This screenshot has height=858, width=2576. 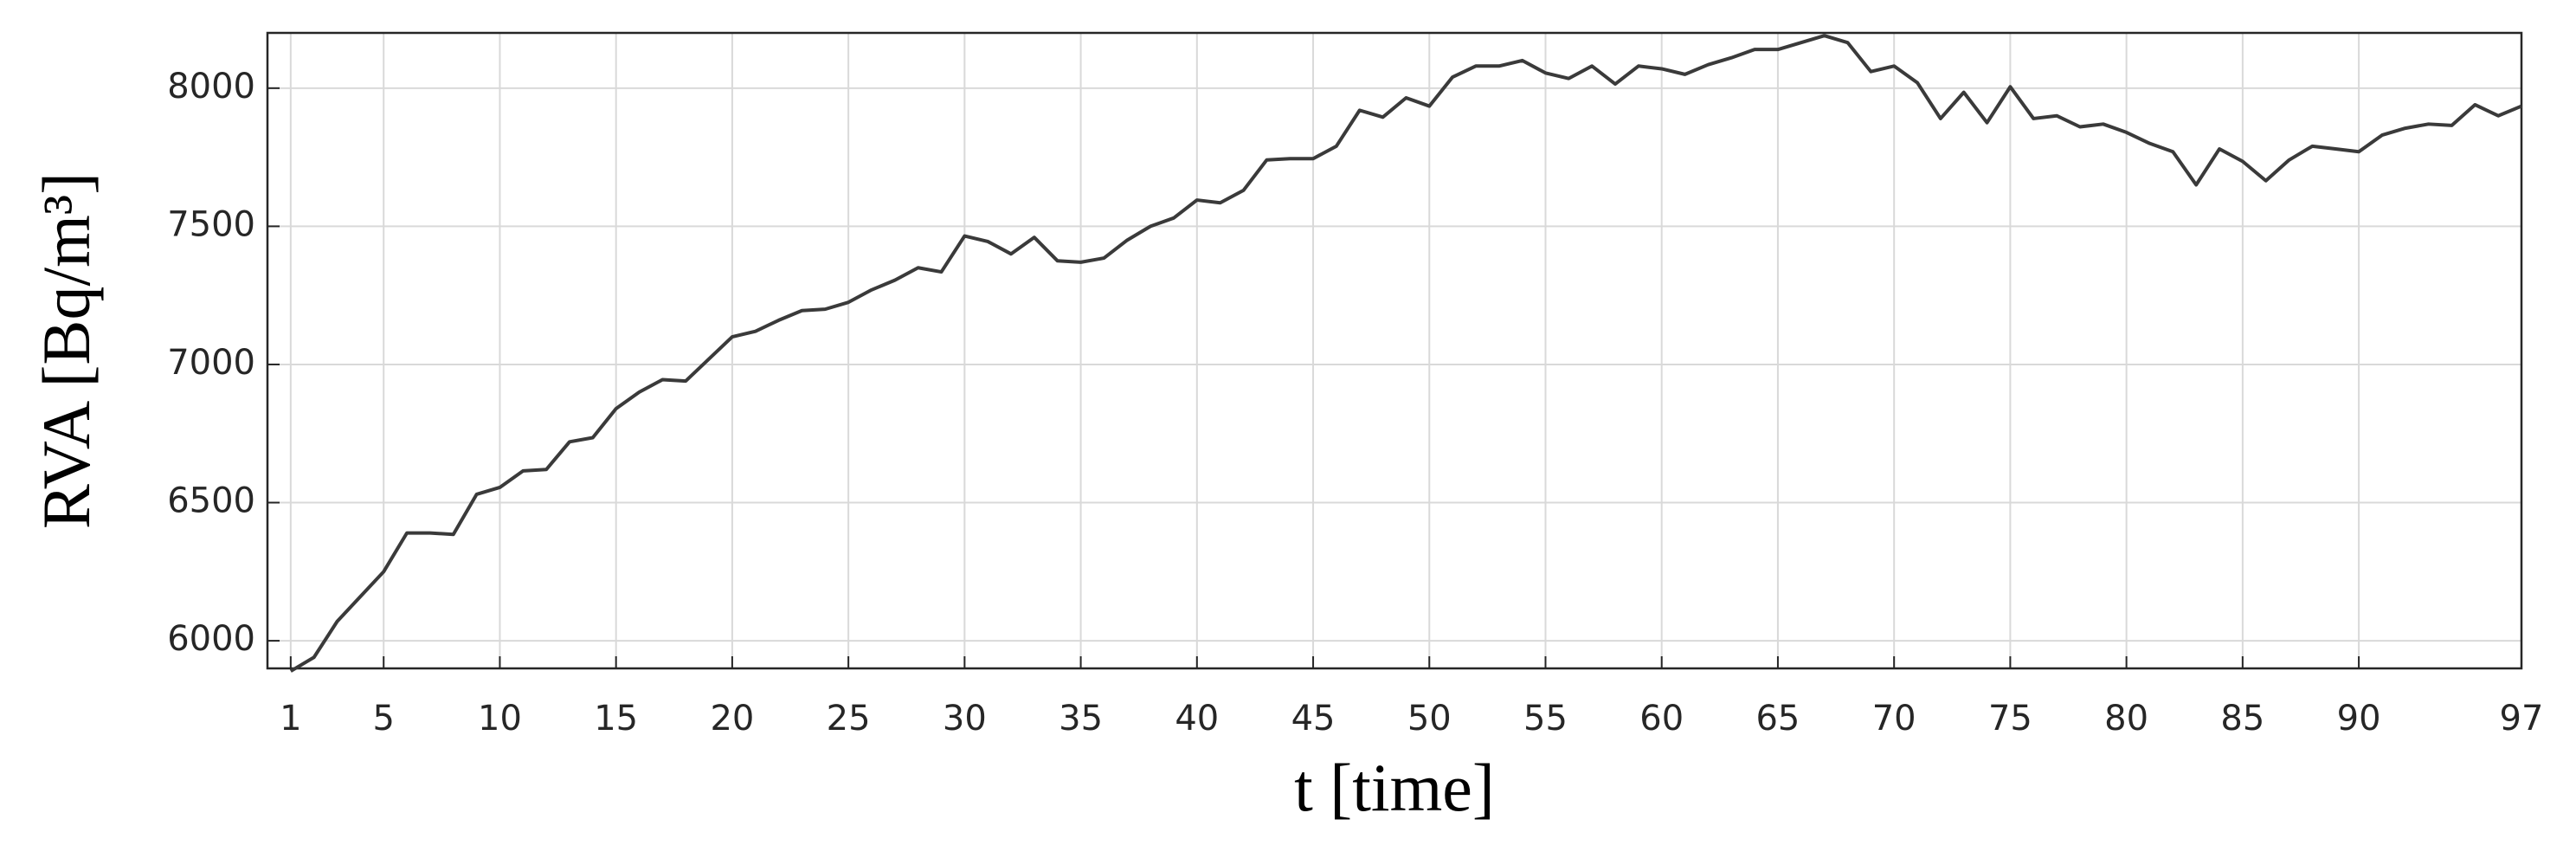 What do you see at coordinates (732, 719) in the screenshot?
I see `x-tick-label: 20` at bounding box center [732, 719].